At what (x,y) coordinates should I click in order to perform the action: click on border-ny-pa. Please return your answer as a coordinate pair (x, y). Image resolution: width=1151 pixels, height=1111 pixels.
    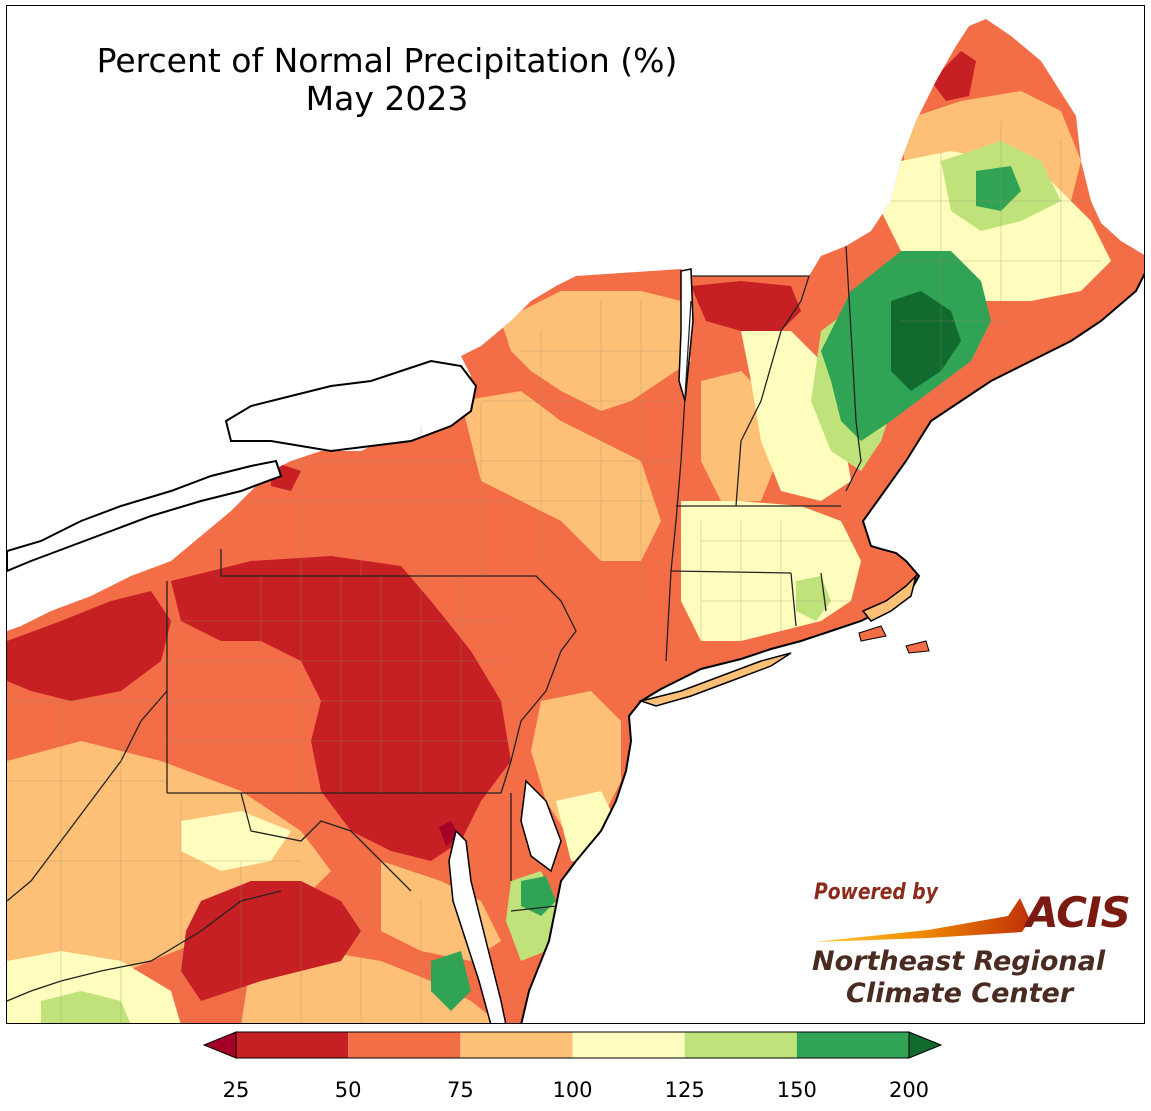
    Looking at the image, I should click on (398, 620).